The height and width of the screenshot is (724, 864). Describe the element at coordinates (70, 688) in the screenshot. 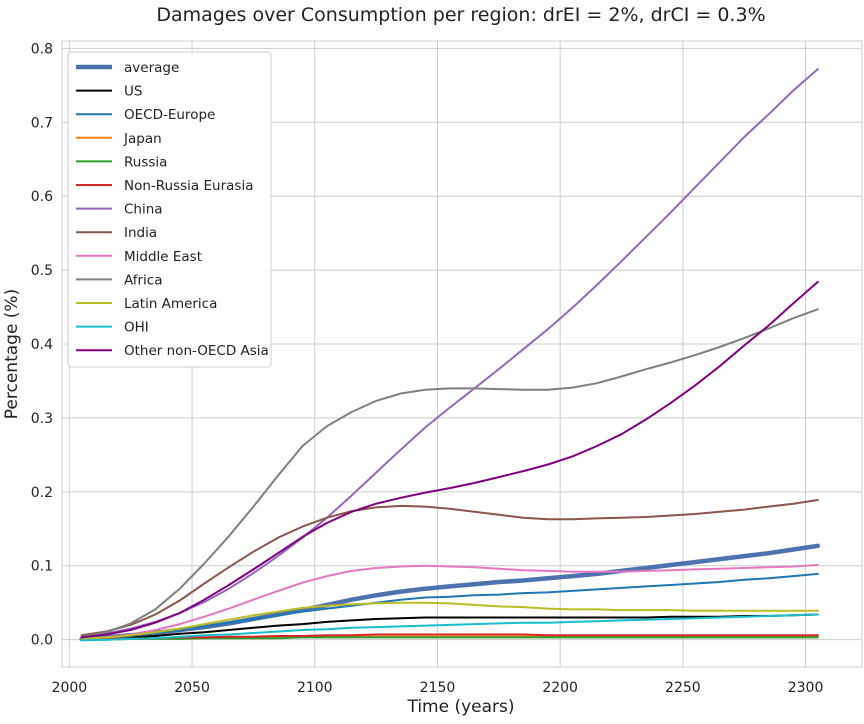

I see `x-tick-label: 2000` at that location.